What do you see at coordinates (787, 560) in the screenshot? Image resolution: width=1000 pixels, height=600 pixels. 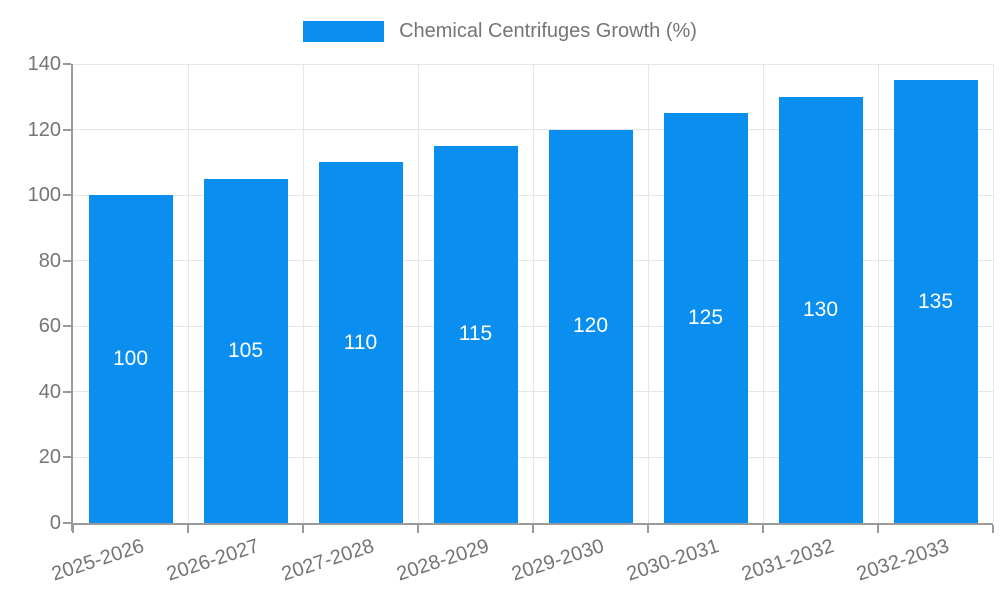 I see `x-axis-label: 2031-2032` at bounding box center [787, 560].